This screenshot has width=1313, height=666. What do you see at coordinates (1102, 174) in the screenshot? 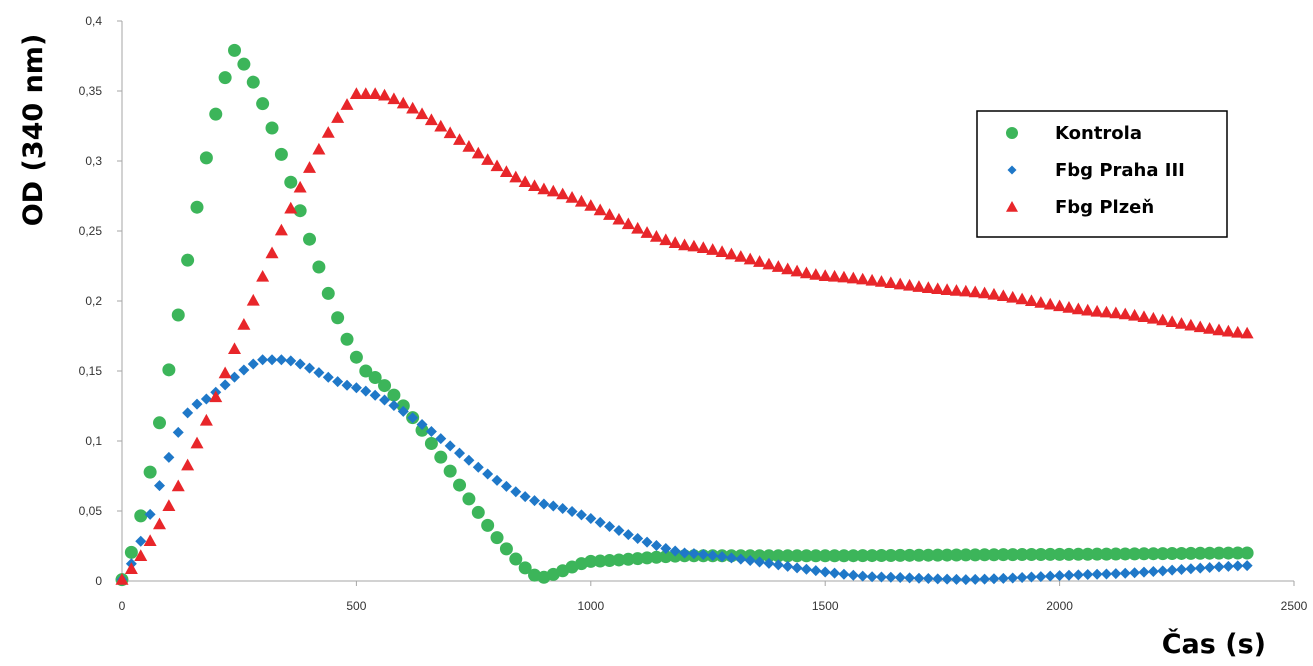
I see `legend: Kontrola Fbg Praha III Fbg Plzeň` at bounding box center [1102, 174].